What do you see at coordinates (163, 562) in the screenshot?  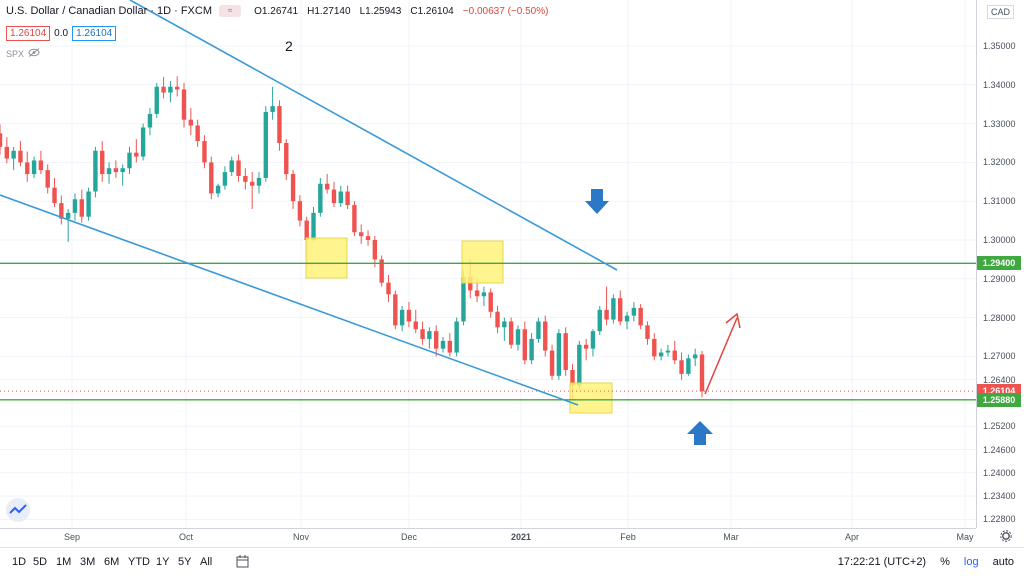 I see `range-button-1y: 1Y` at bounding box center [163, 562].